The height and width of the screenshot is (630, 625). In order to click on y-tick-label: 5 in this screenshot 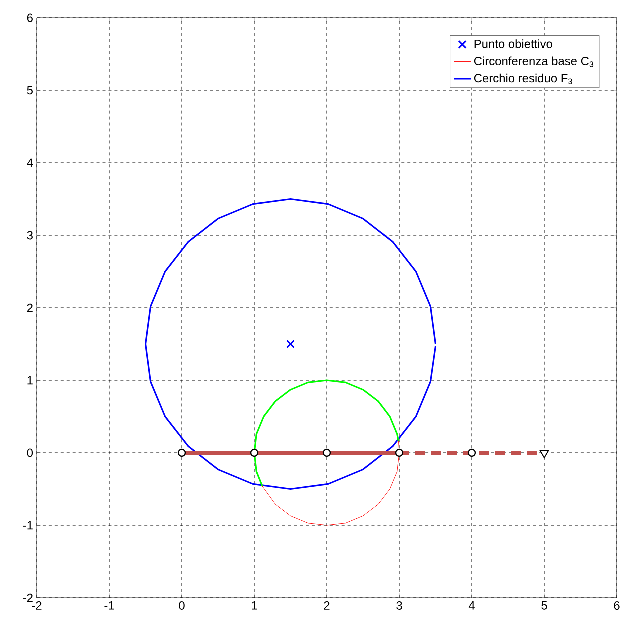, I will do `click(30, 90)`.